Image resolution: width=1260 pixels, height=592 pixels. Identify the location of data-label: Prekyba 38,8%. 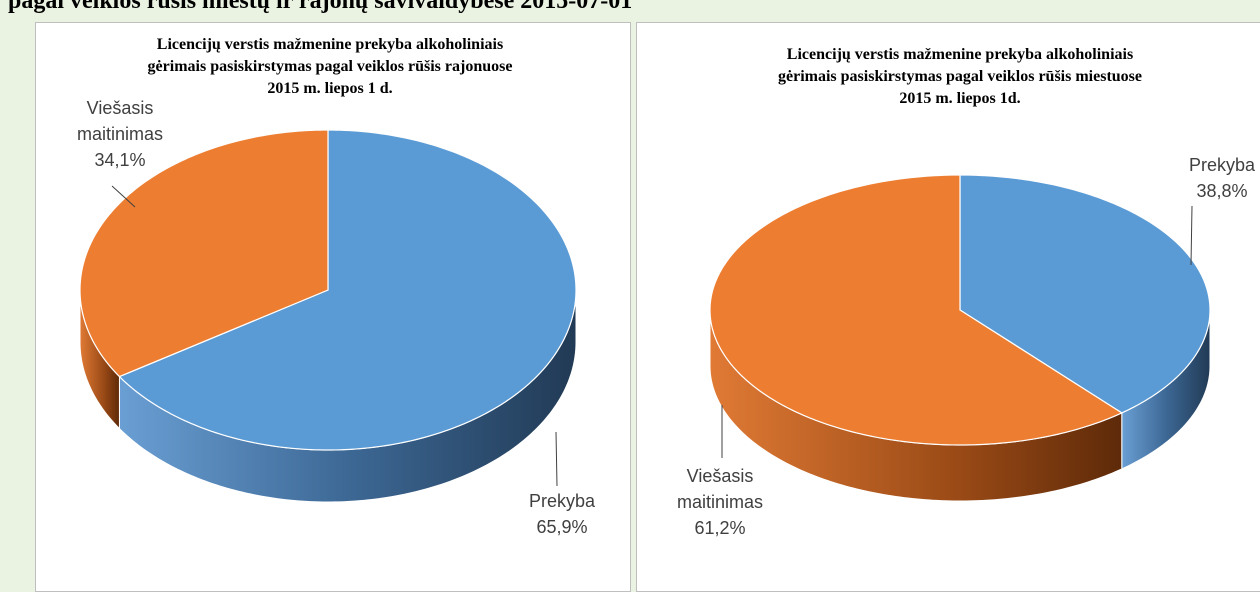
(1208, 178).